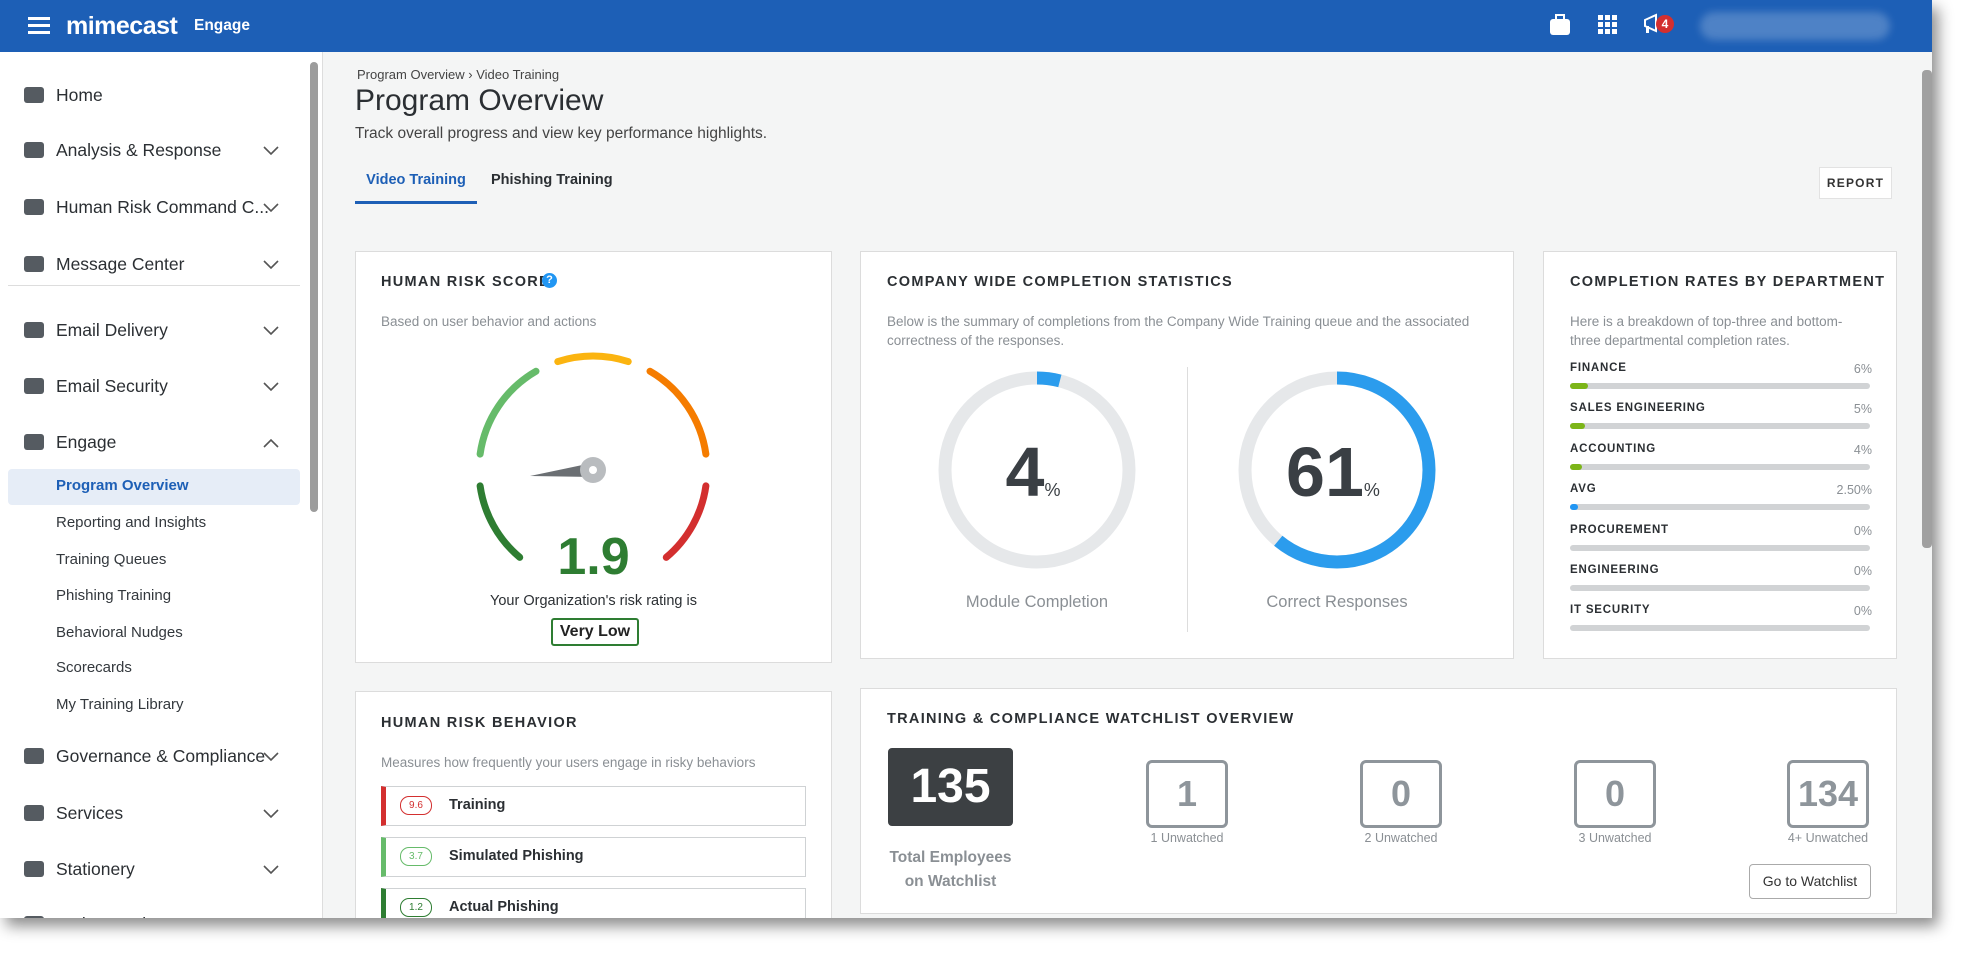 The width and height of the screenshot is (1965, 956). What do you see at coordinates (1336, 602) in the screenshot?
I see `donut-label: Correct Responses` at bounding box center [1336, 602].